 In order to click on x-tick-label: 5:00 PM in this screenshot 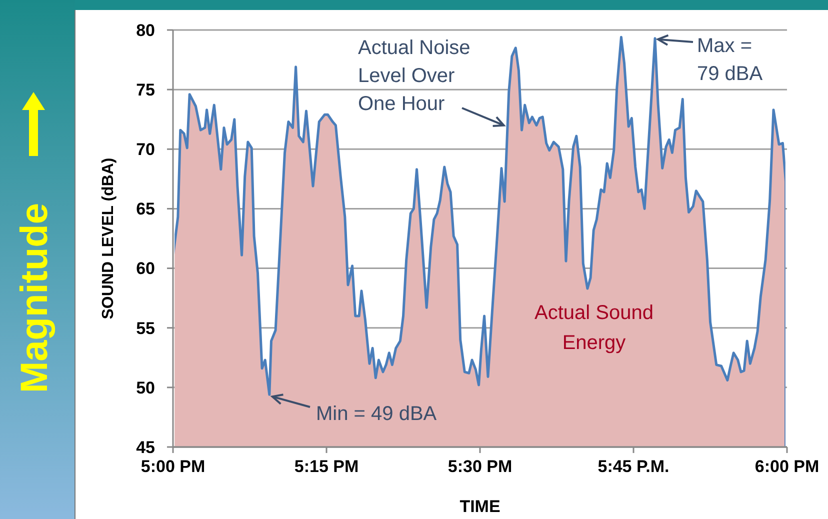, I will do `click(173, 466)`.